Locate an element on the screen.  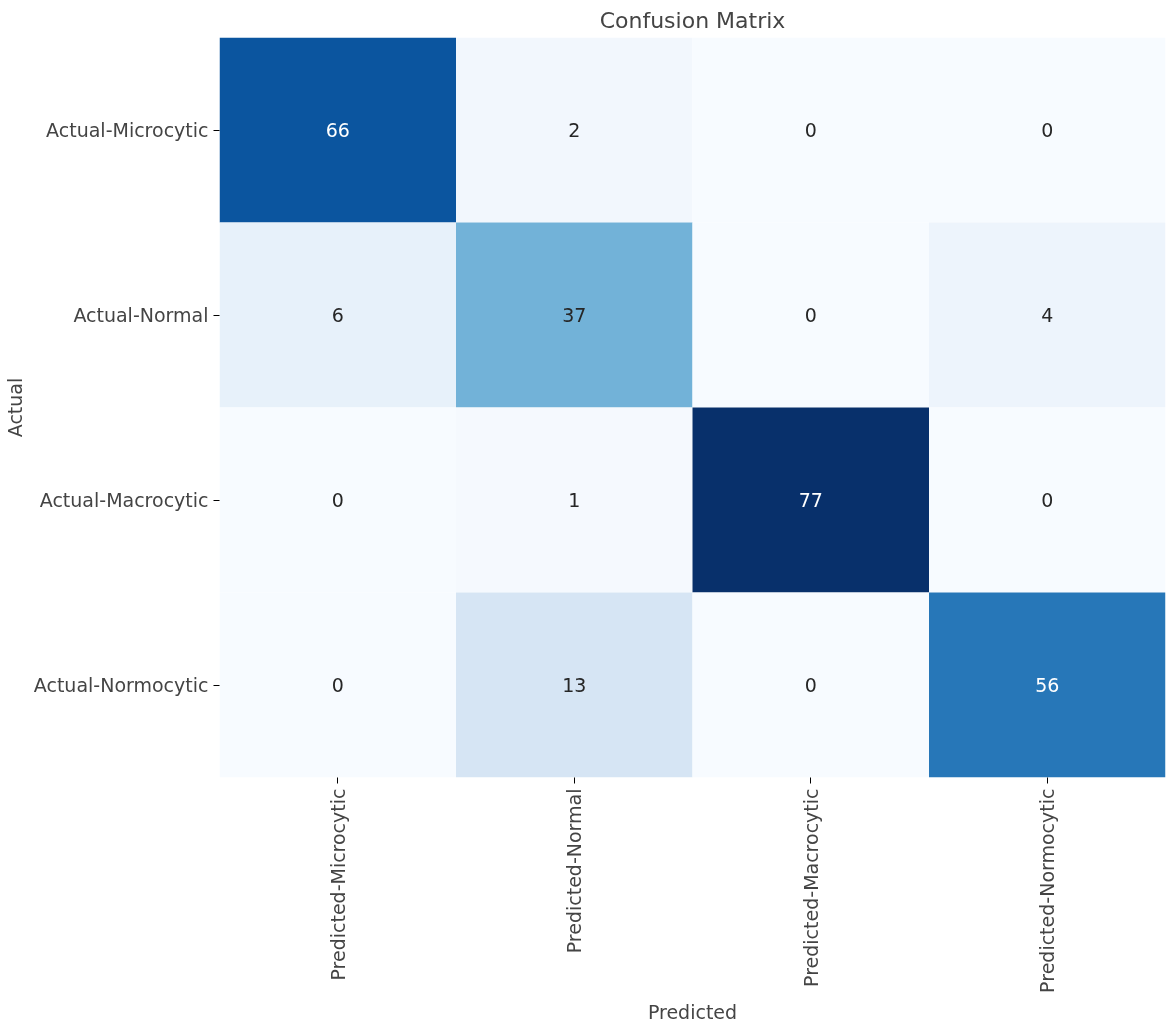
y-axis-title: Actual is located at coordinates (14, 407).